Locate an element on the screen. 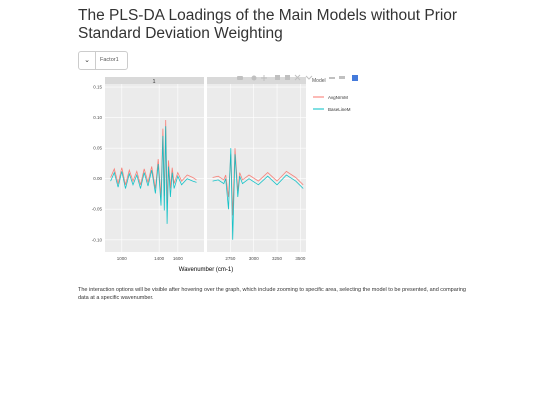 The image size is (540, 405). modebar is located at coordinates (297, 77).